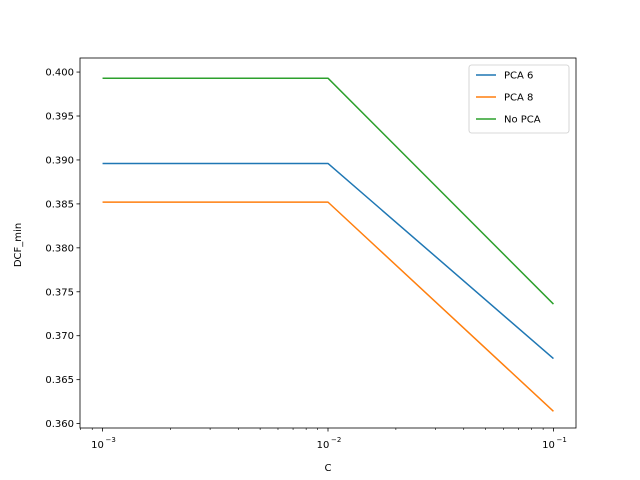 This screenshot has height=480, width=640. Describe the element at coordinates (59, 424) in the screenshot. I see `y-tick-label: 0.360` at that location.